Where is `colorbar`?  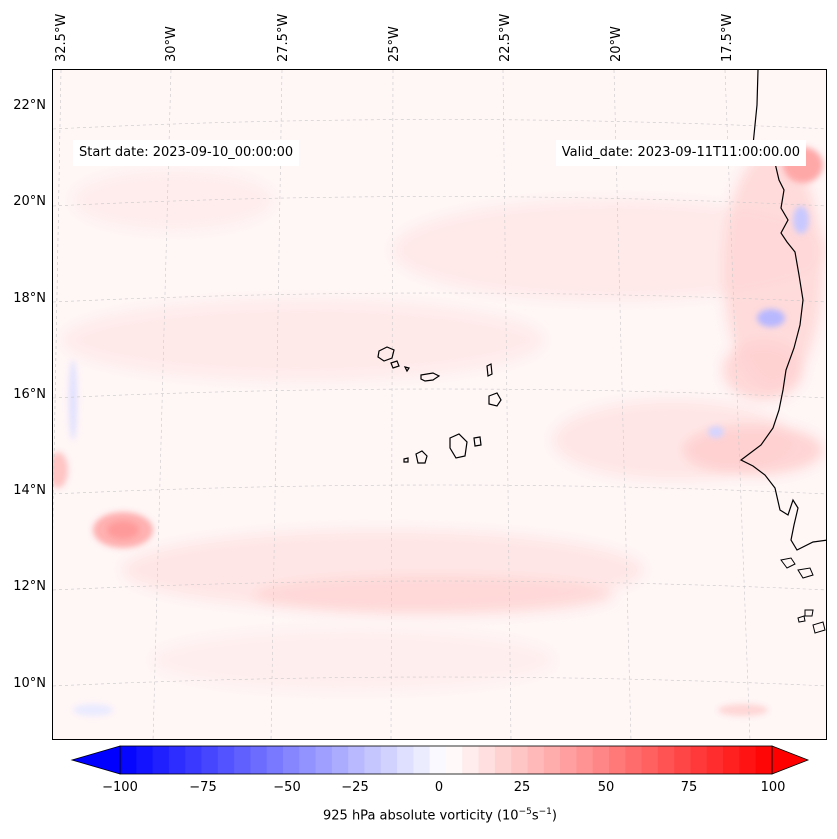
colorbar is located at coordinates (440, 760).